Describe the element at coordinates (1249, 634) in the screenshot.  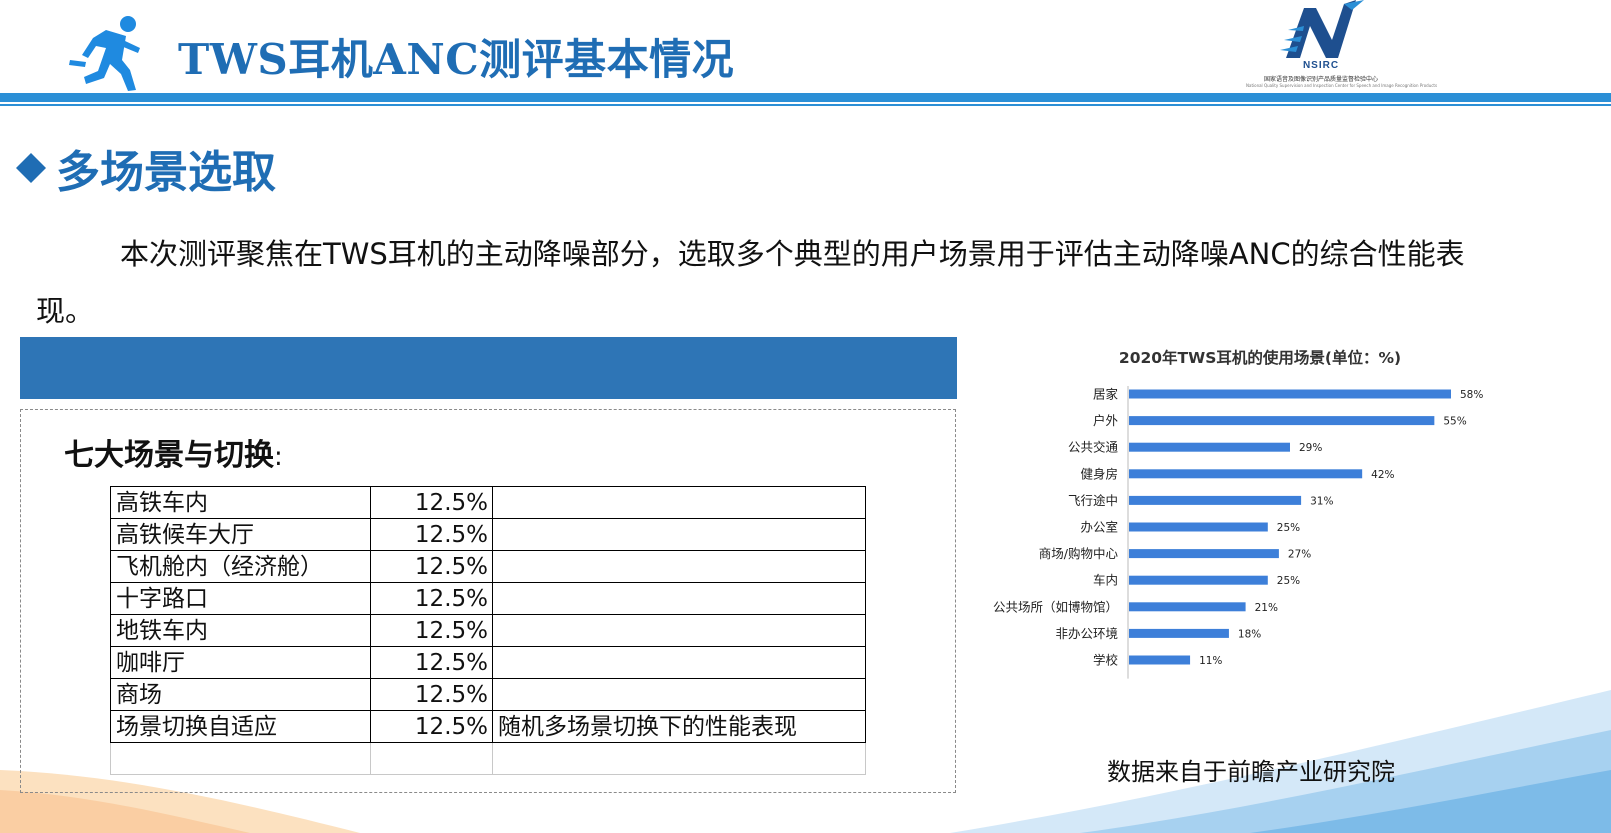
I see `value-label: 18%` at that location.